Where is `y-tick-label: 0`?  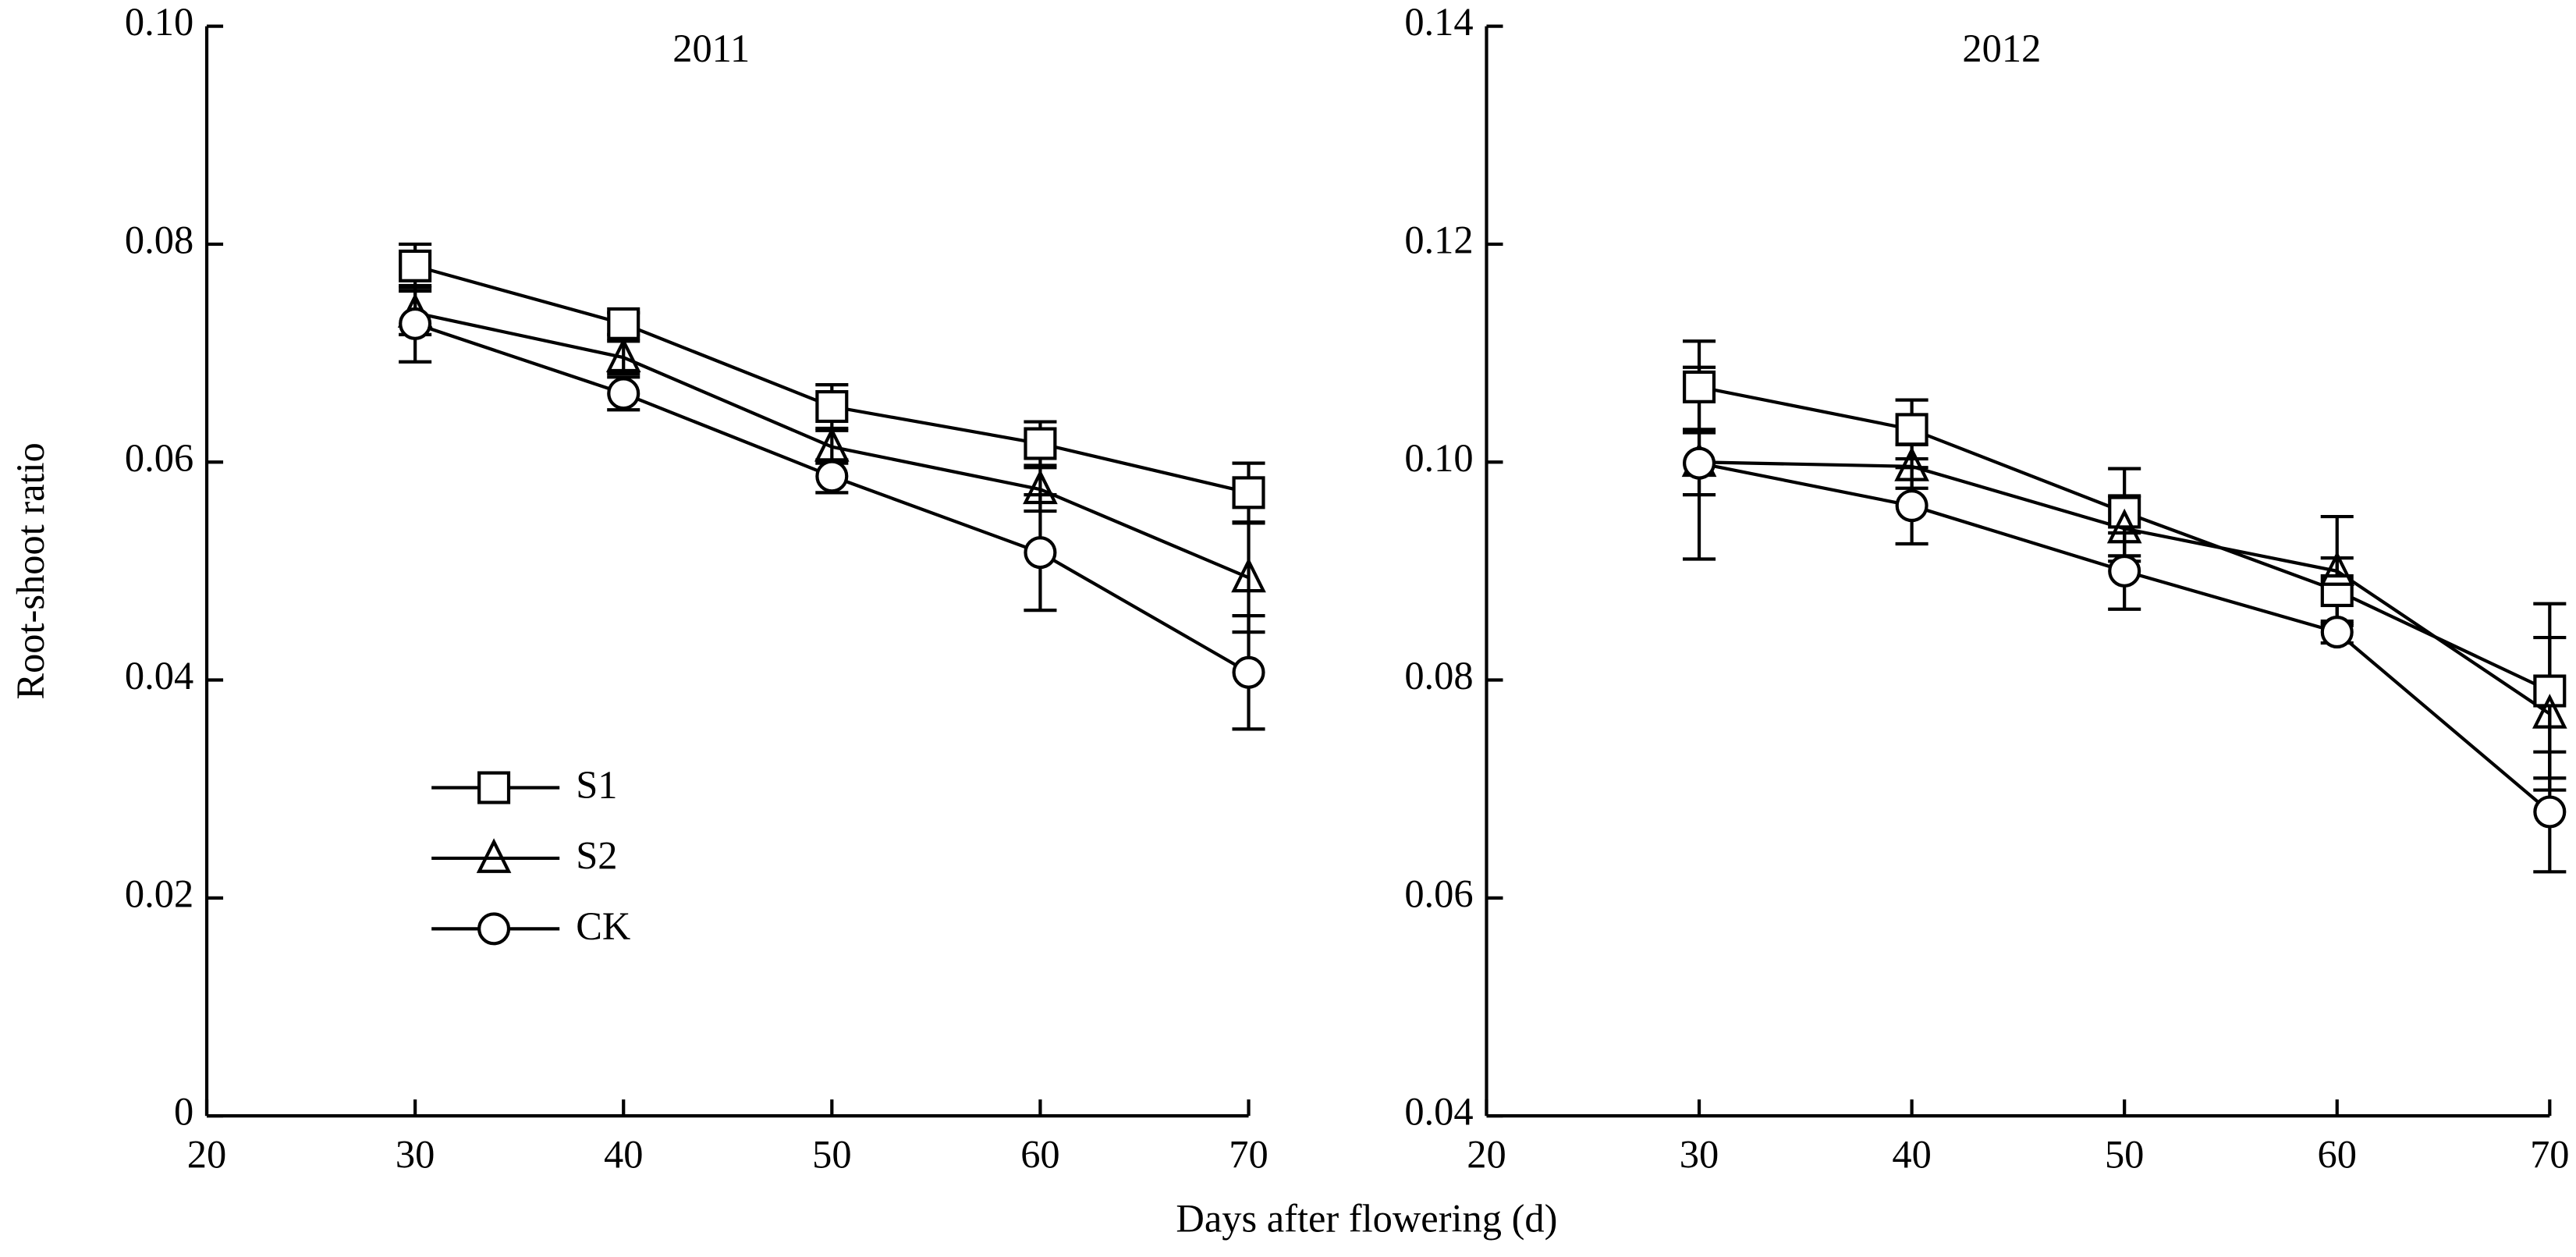 y-tick-label: 0 is located at coordinates (183, 1112).